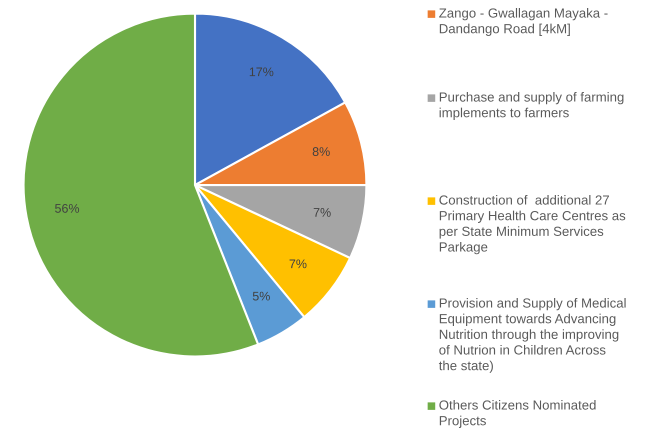  What do you see at coordinates (321, 151) in the screenshot?
I see `data-label: 8%` at bounding box center [321, 151].